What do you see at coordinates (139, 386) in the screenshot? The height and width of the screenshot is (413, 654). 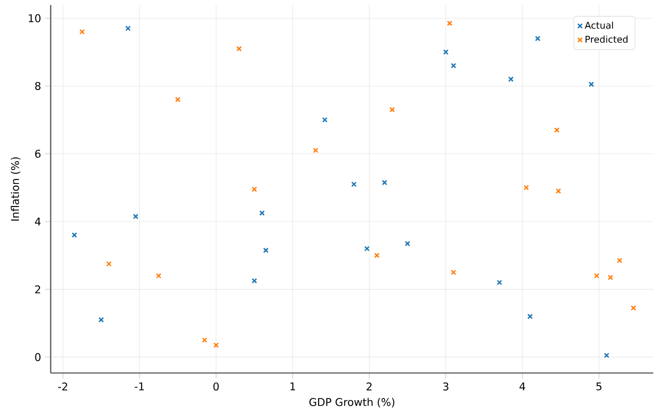 I see `x-tick-label: -1` at bounding box center [139, 386].